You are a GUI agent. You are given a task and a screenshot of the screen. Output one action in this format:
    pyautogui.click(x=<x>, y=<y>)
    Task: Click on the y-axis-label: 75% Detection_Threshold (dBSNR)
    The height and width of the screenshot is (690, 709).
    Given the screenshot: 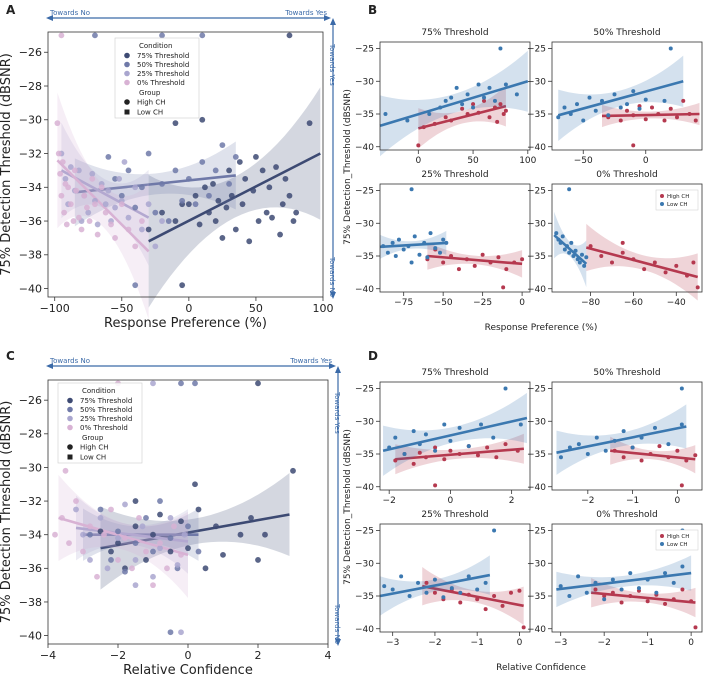 What is the action you would take?
    pyautogui.click(x=348, y=507)
    